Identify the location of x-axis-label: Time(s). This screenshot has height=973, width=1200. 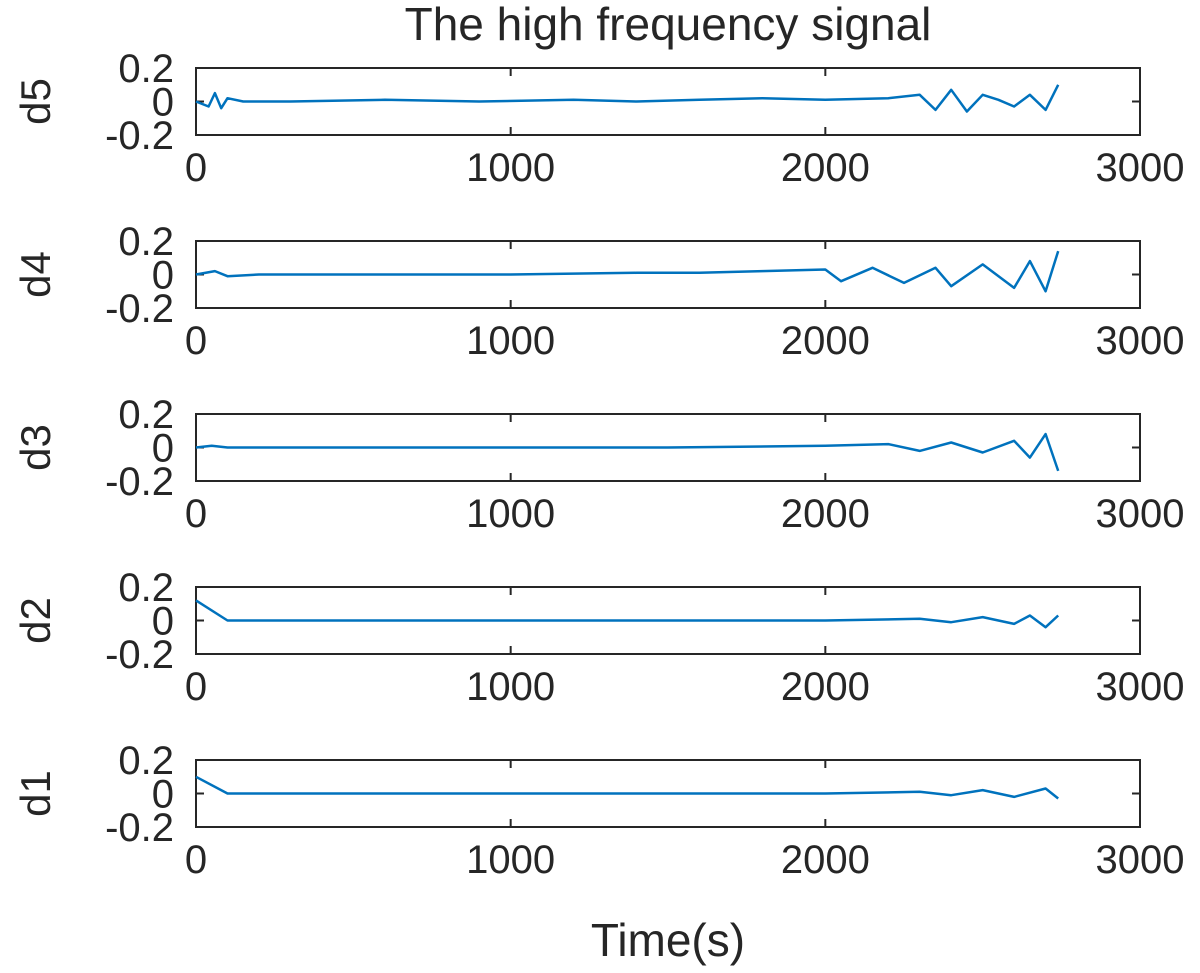
(668, 940).